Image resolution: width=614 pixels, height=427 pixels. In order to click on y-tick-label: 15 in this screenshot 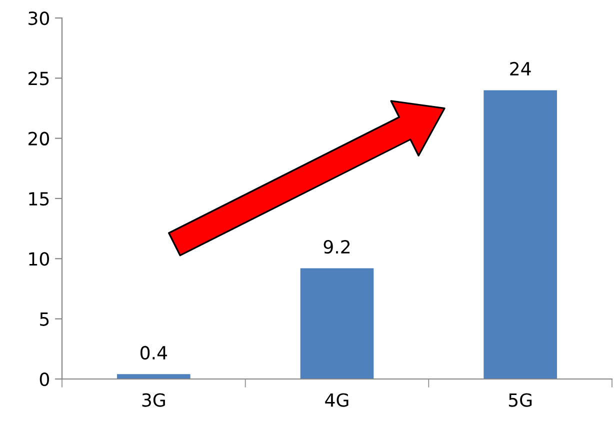, I will do `click(39, 199)`.